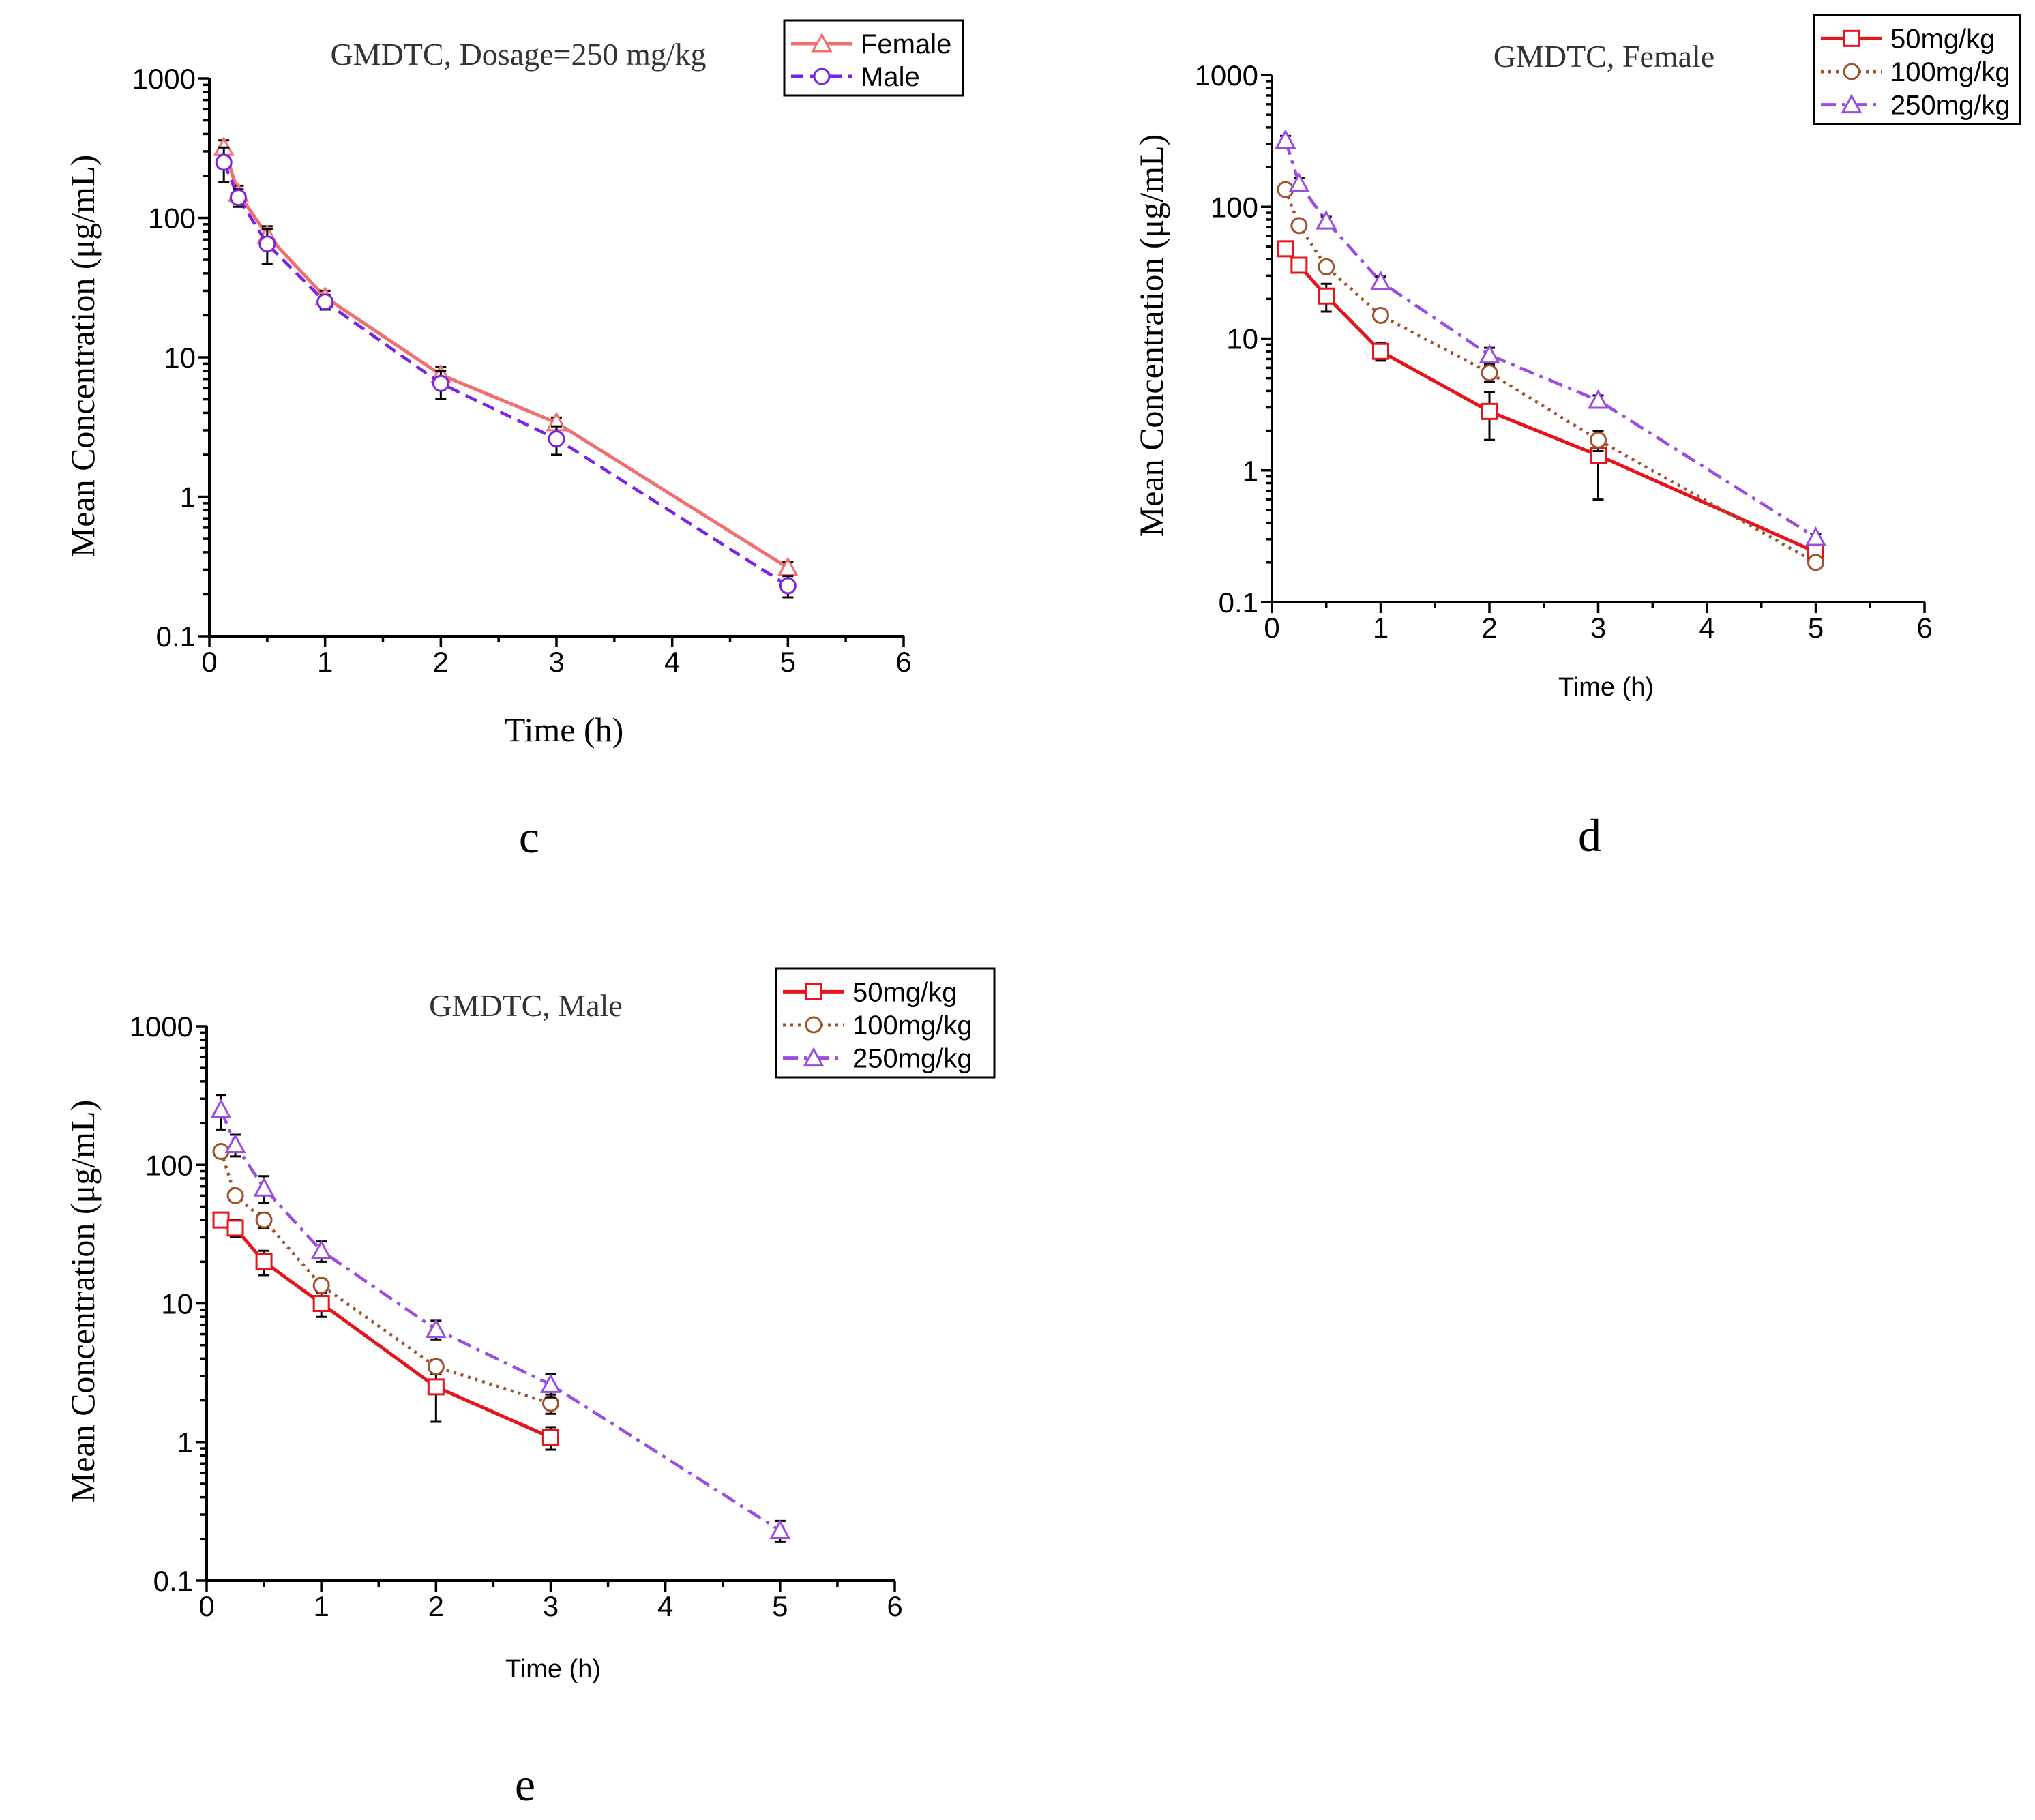  What do you see at coordinates (553, 1669) in the screenshot?
I see `chart-e-xlabel: Time (h)` at bounding box center [553, 1669].